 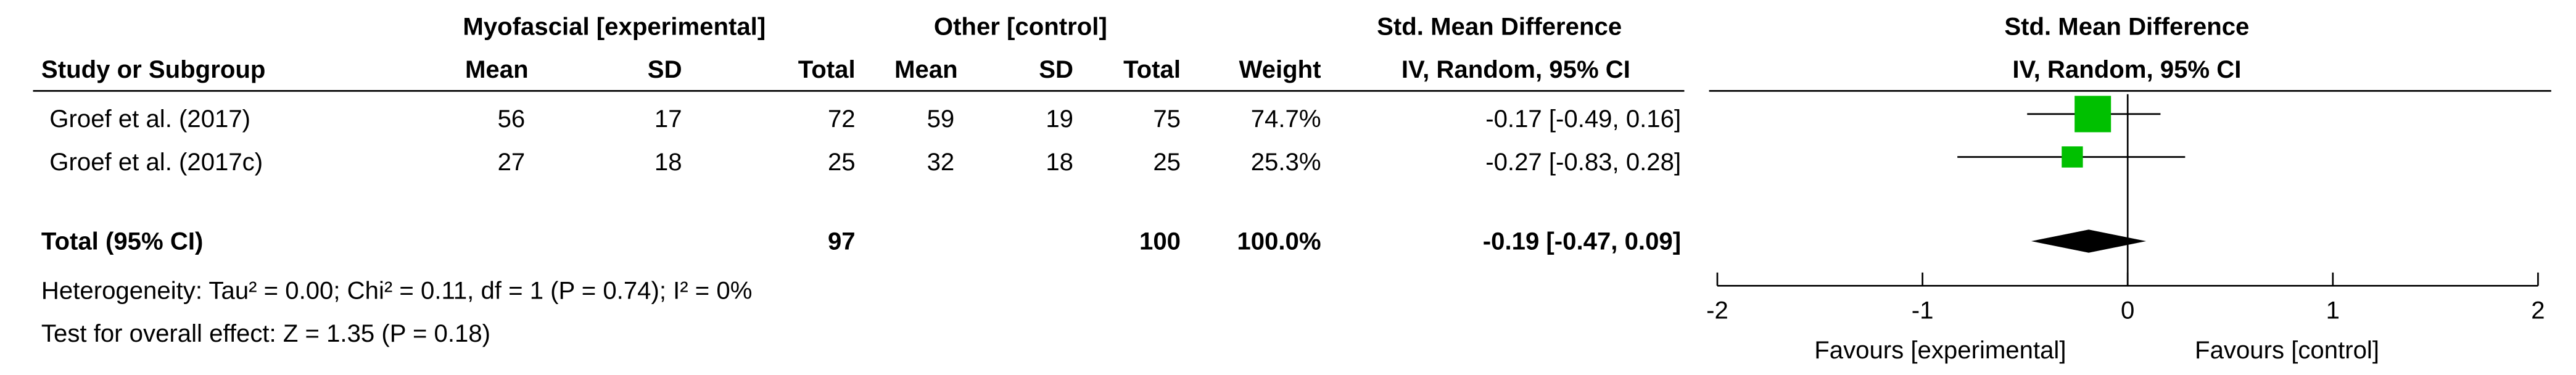 What do you see at coordinates (2127, 310) in the screenshot?
I see `x-tick-label: 0` at bounding box center [2127, 310].